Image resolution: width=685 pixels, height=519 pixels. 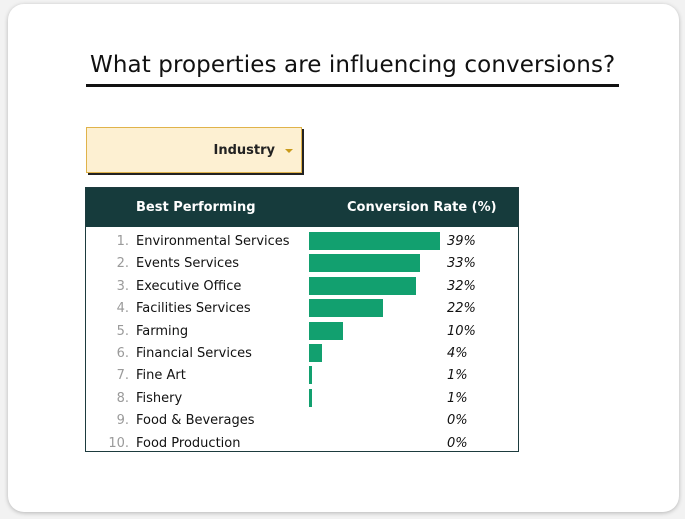 I want to click on row-rate: 32%, so click(x=461, y=286).